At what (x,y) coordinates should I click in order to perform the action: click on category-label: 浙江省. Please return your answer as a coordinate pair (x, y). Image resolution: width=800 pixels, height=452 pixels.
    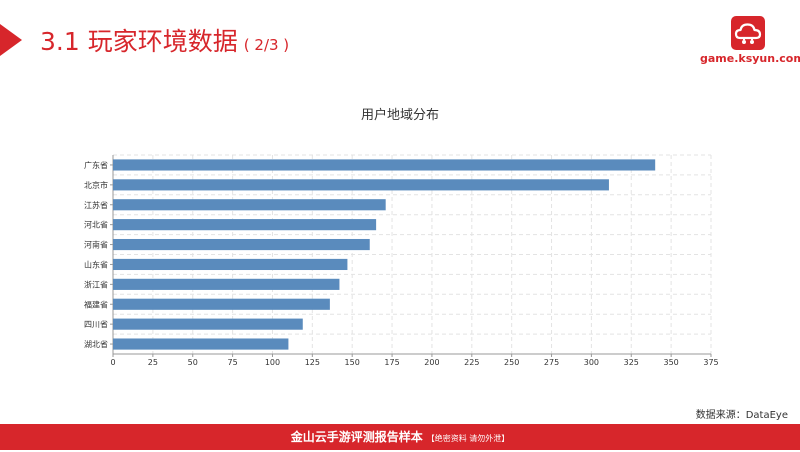
    Looking at the image, I should click on (96, 284).